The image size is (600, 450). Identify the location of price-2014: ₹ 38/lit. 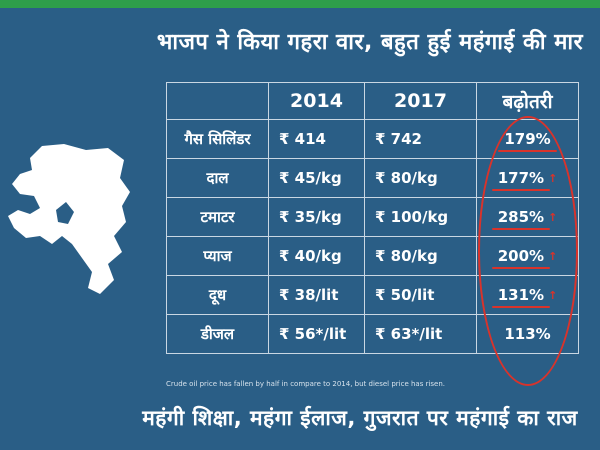
(316, 295).